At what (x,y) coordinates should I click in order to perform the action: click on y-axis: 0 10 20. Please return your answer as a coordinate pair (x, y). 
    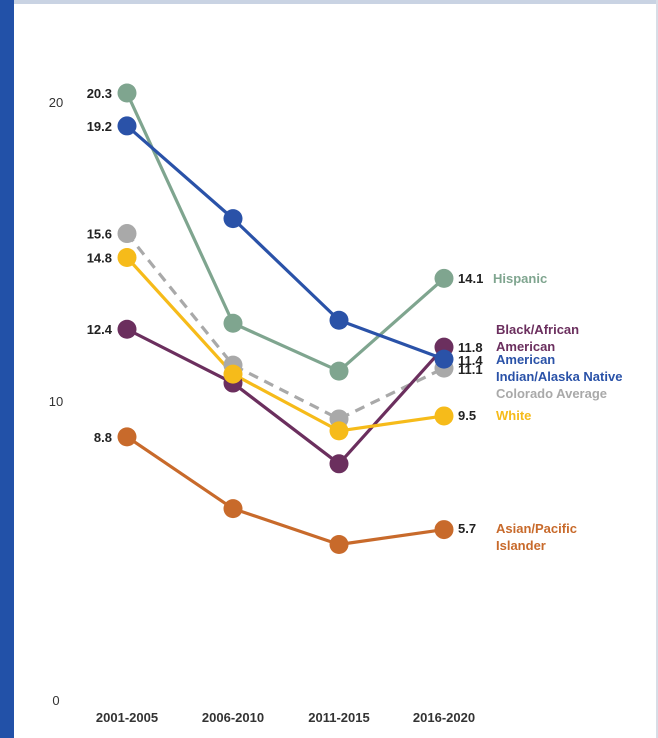
    Looking at the image, I should click on (56, 401).